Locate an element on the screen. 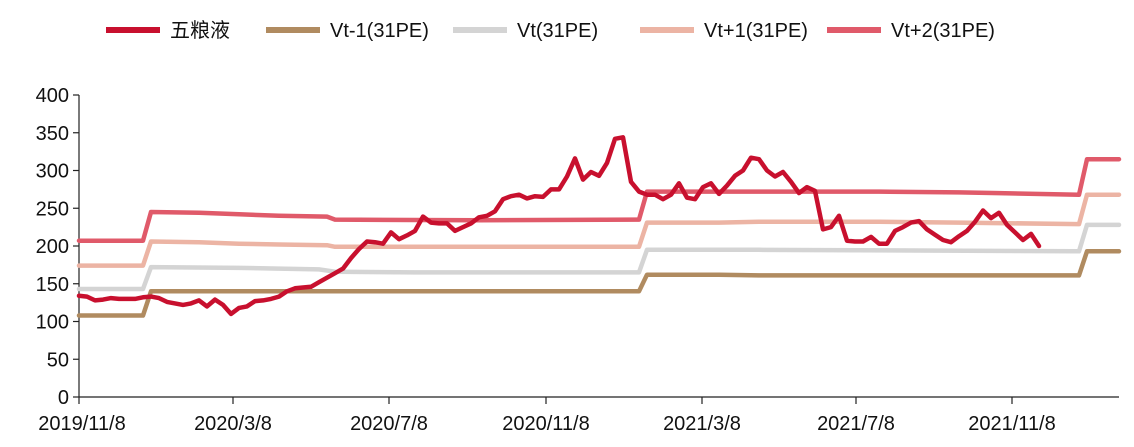 This screenshot has width=1134, height=447. y-tick-label: 200 is located at coordinates (52, 247).